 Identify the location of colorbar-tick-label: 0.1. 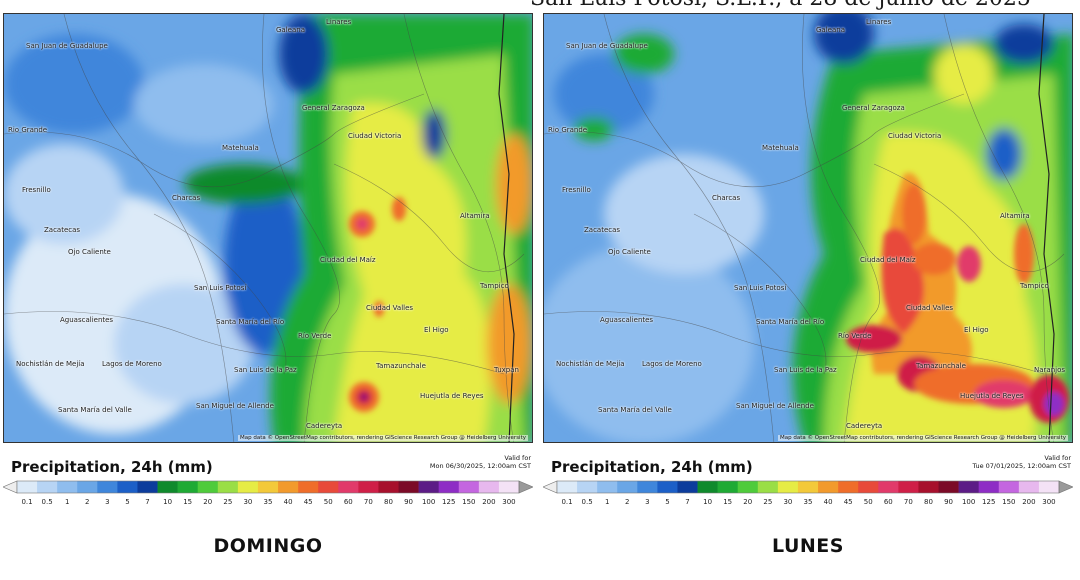
(567, 502).